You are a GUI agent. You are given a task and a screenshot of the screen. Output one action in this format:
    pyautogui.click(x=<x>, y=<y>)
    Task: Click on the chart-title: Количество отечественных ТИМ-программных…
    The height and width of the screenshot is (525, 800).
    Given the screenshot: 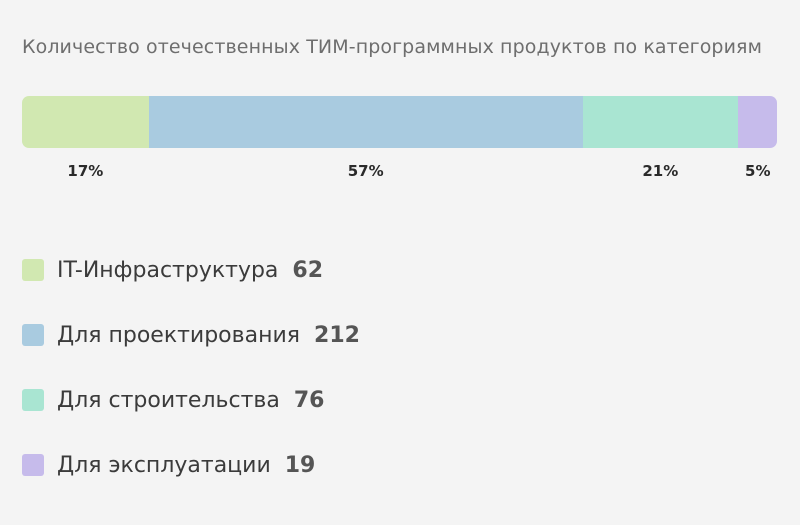 What is the action you would take?
    pyautogui.click(x=392, y=47)
    